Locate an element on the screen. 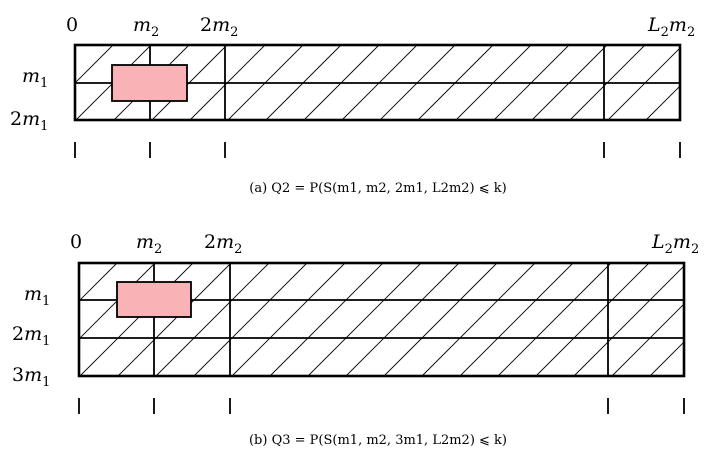 This screenshot has width=713, height=449. panel-a-caption: (a) Q2 = P(S(m1, m2, 2m1, L2m2) ⩽ k) is located at coordinates (377, 188).